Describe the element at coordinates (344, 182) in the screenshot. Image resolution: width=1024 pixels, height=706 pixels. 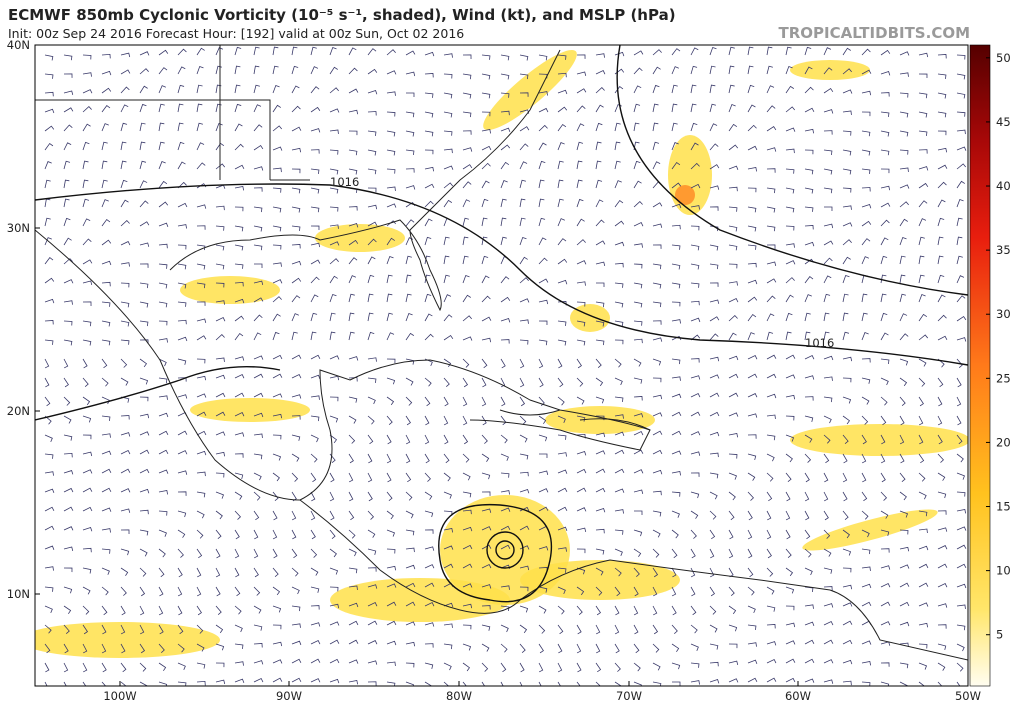
I see `isobar-label: 1016` at that location.